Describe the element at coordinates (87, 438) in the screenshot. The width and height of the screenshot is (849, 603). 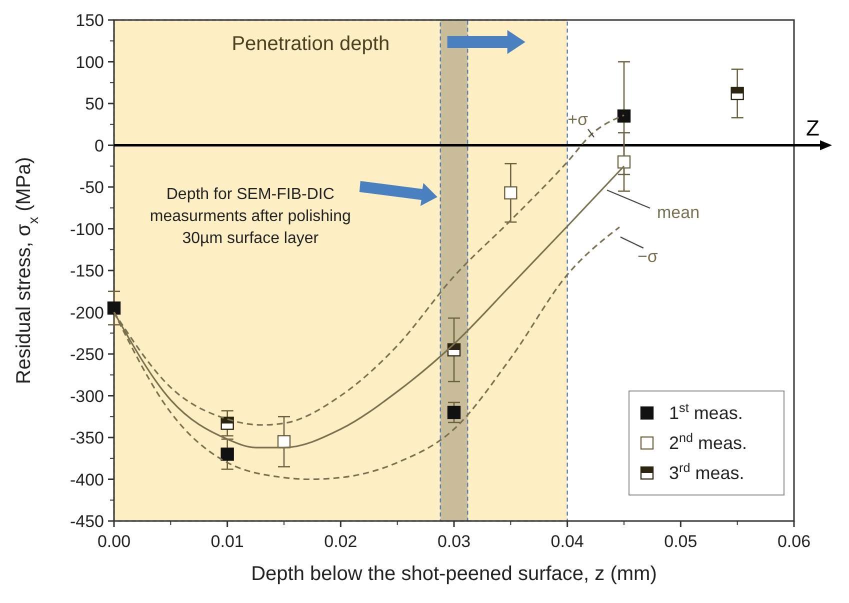
I see `y-tick-label: -350` at that location.